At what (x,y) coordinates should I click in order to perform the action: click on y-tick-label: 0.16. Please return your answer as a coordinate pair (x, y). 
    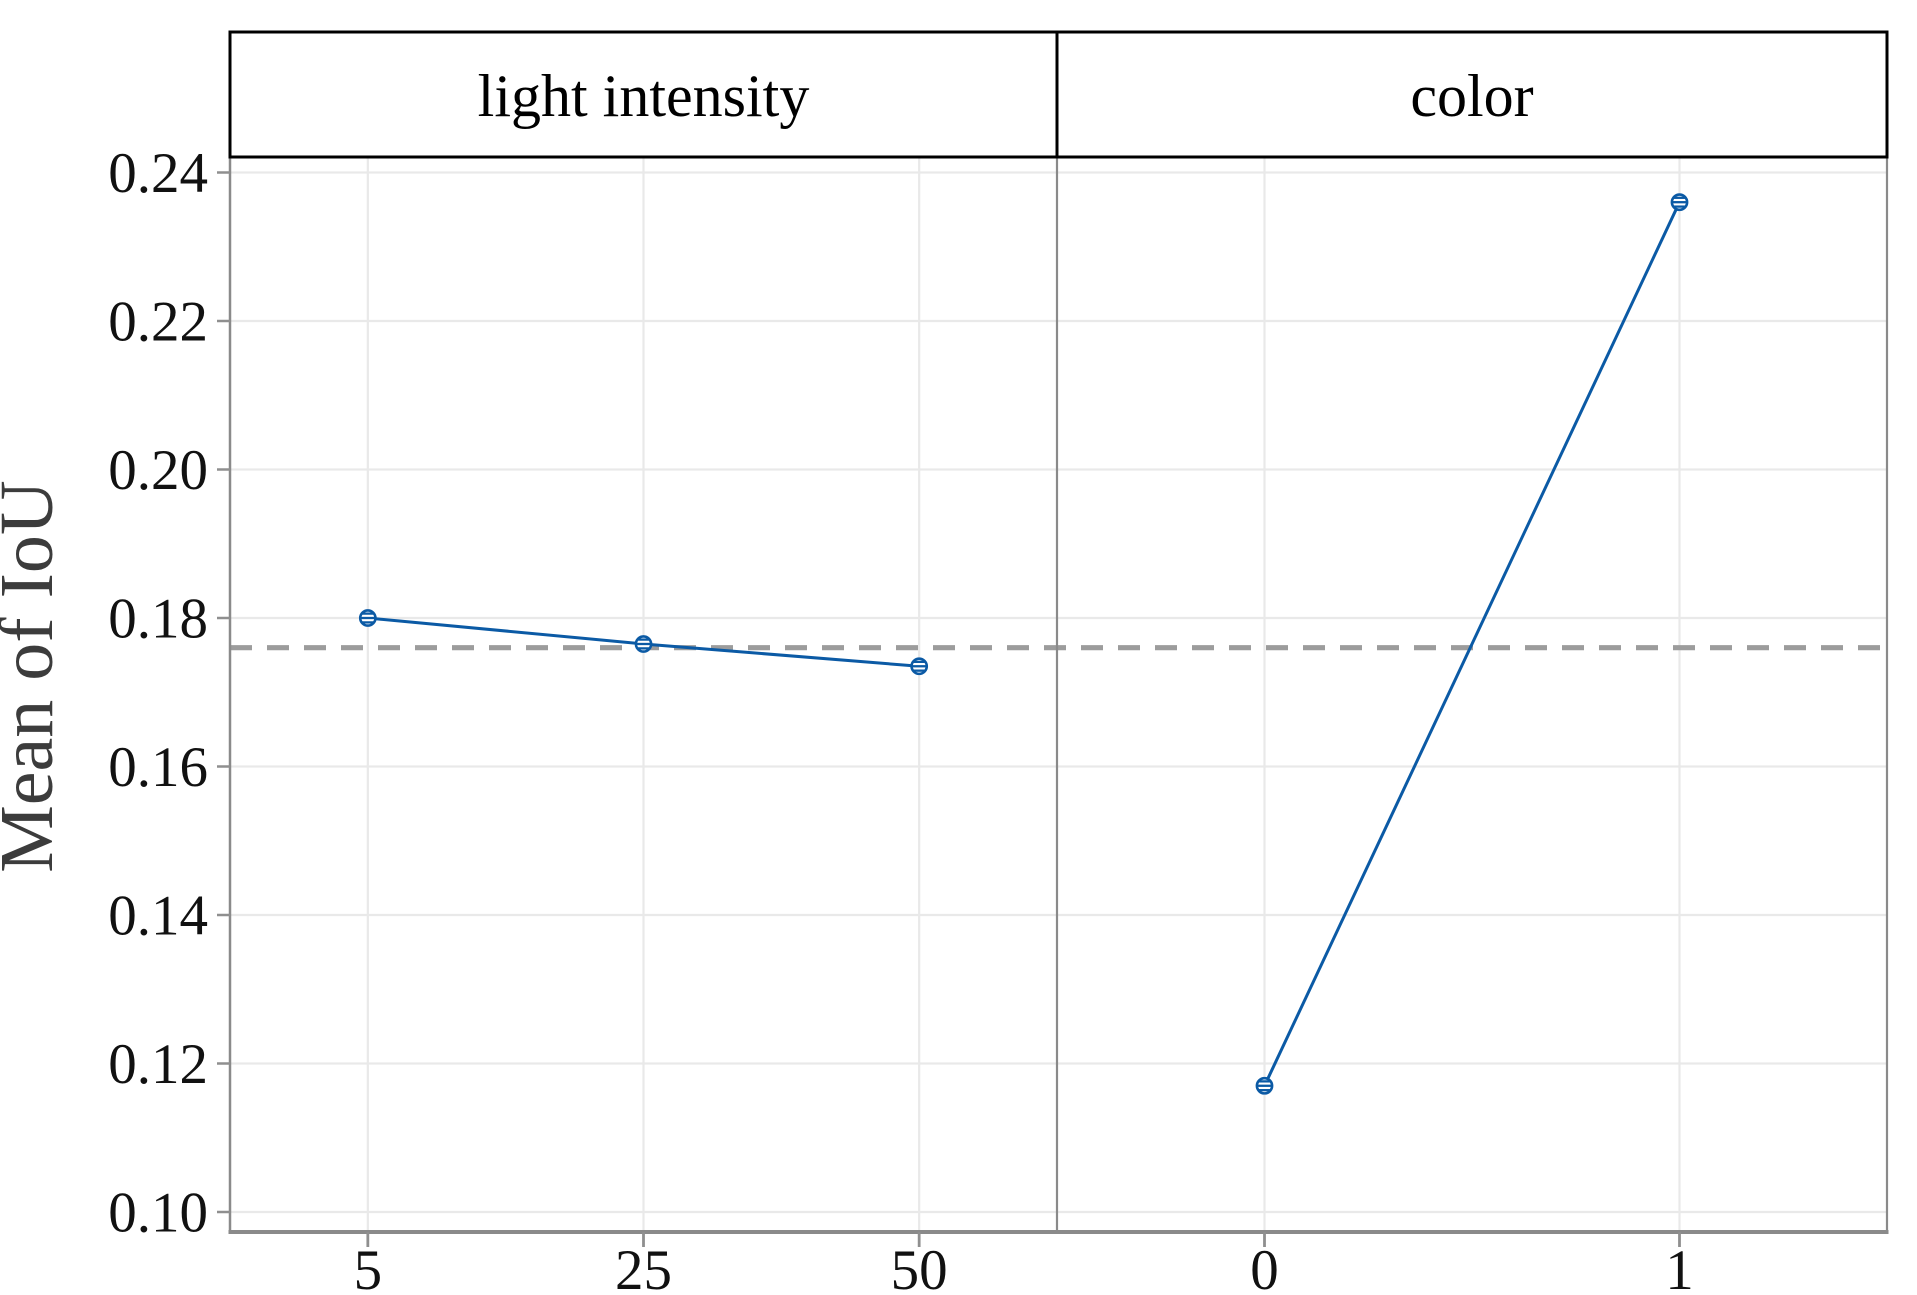
    Looking at the image, I should click on (158, 767).